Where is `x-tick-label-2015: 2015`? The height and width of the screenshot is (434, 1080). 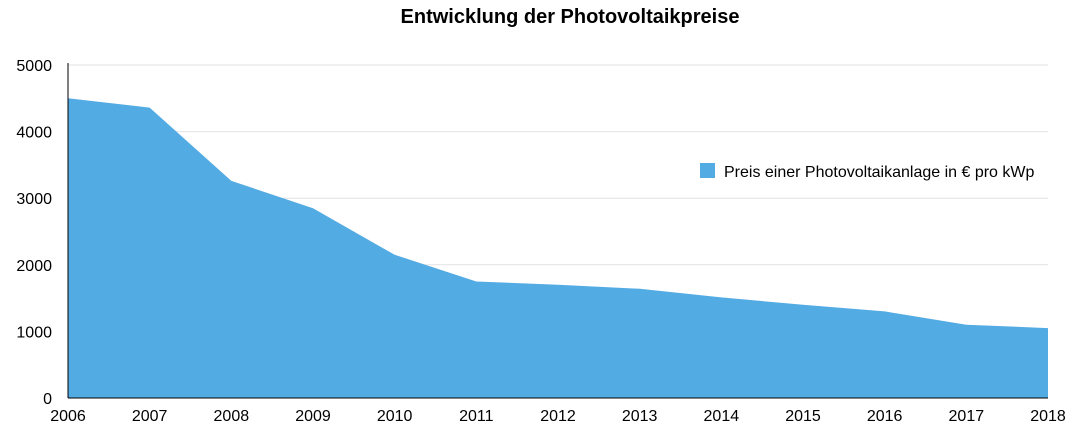
x-tick-label-2015: 2015 is located at coordinates (803, 416).